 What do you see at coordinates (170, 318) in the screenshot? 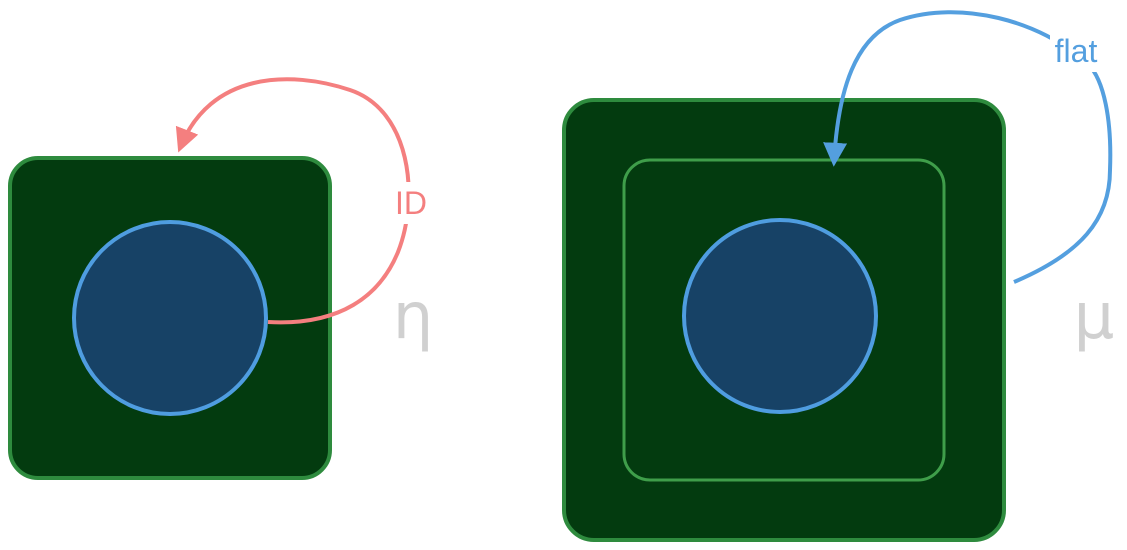
I see `eta-inner-circle` at bounding box center [170, 318].